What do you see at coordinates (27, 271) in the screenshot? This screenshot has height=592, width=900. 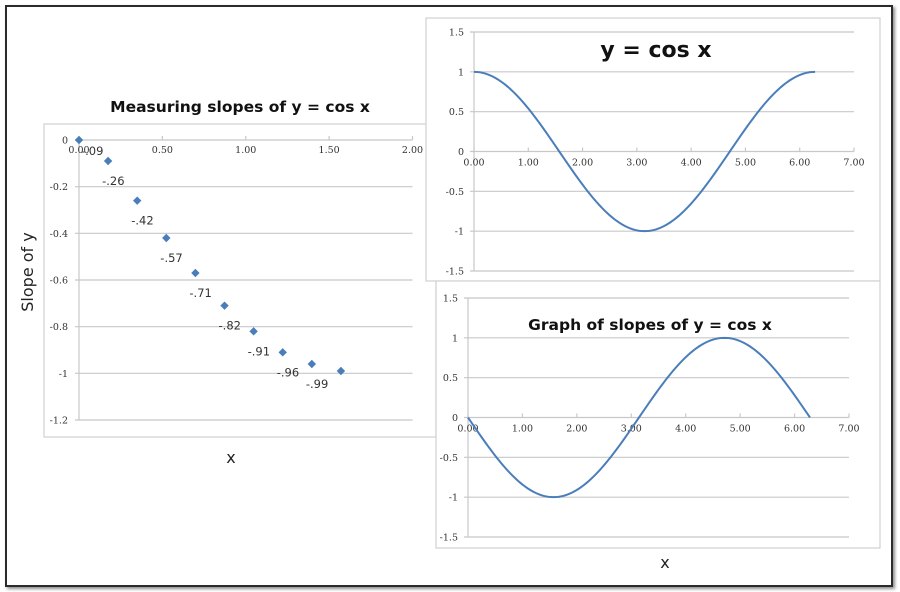 I see `y-axis-title: Slope of y` at bounding box center [27, 271].